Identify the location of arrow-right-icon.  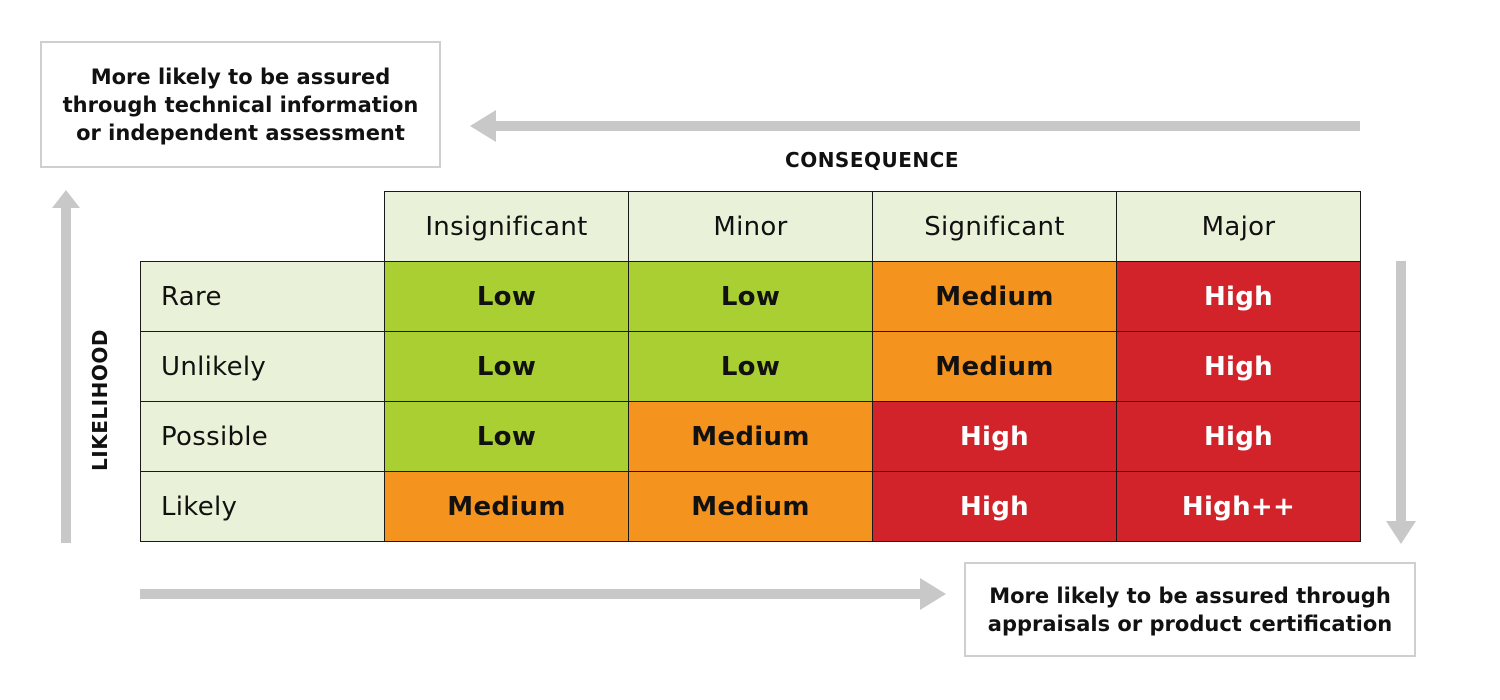
(543, 594).